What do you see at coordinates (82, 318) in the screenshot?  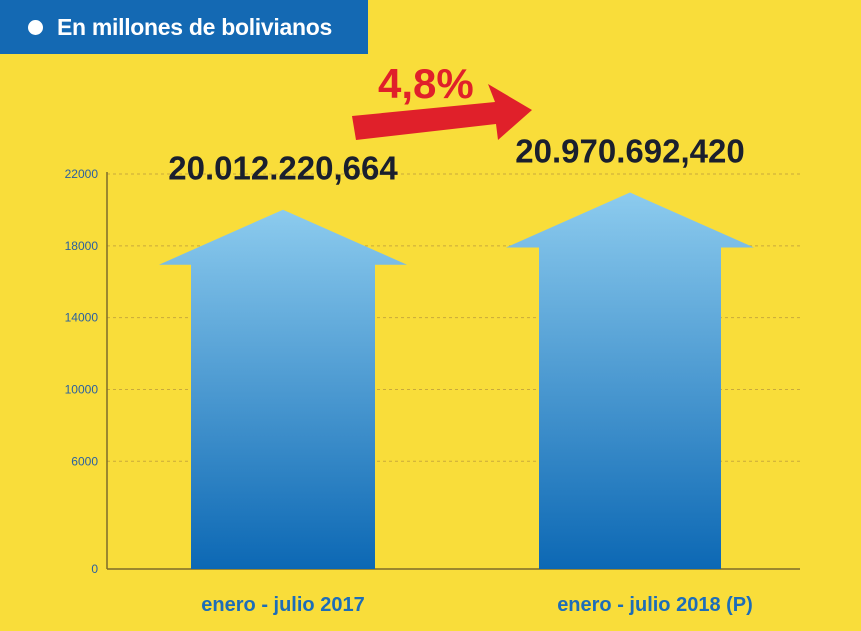 I see `y-tick-label: 14000` at bounding box center [82, 318].